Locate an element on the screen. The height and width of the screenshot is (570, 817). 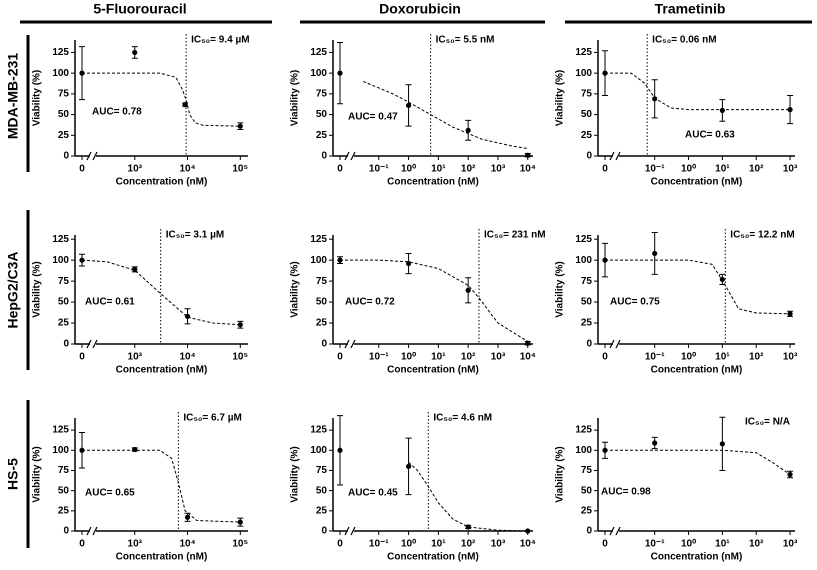
row-title: HS-5 is located at coordinates (13, 474).